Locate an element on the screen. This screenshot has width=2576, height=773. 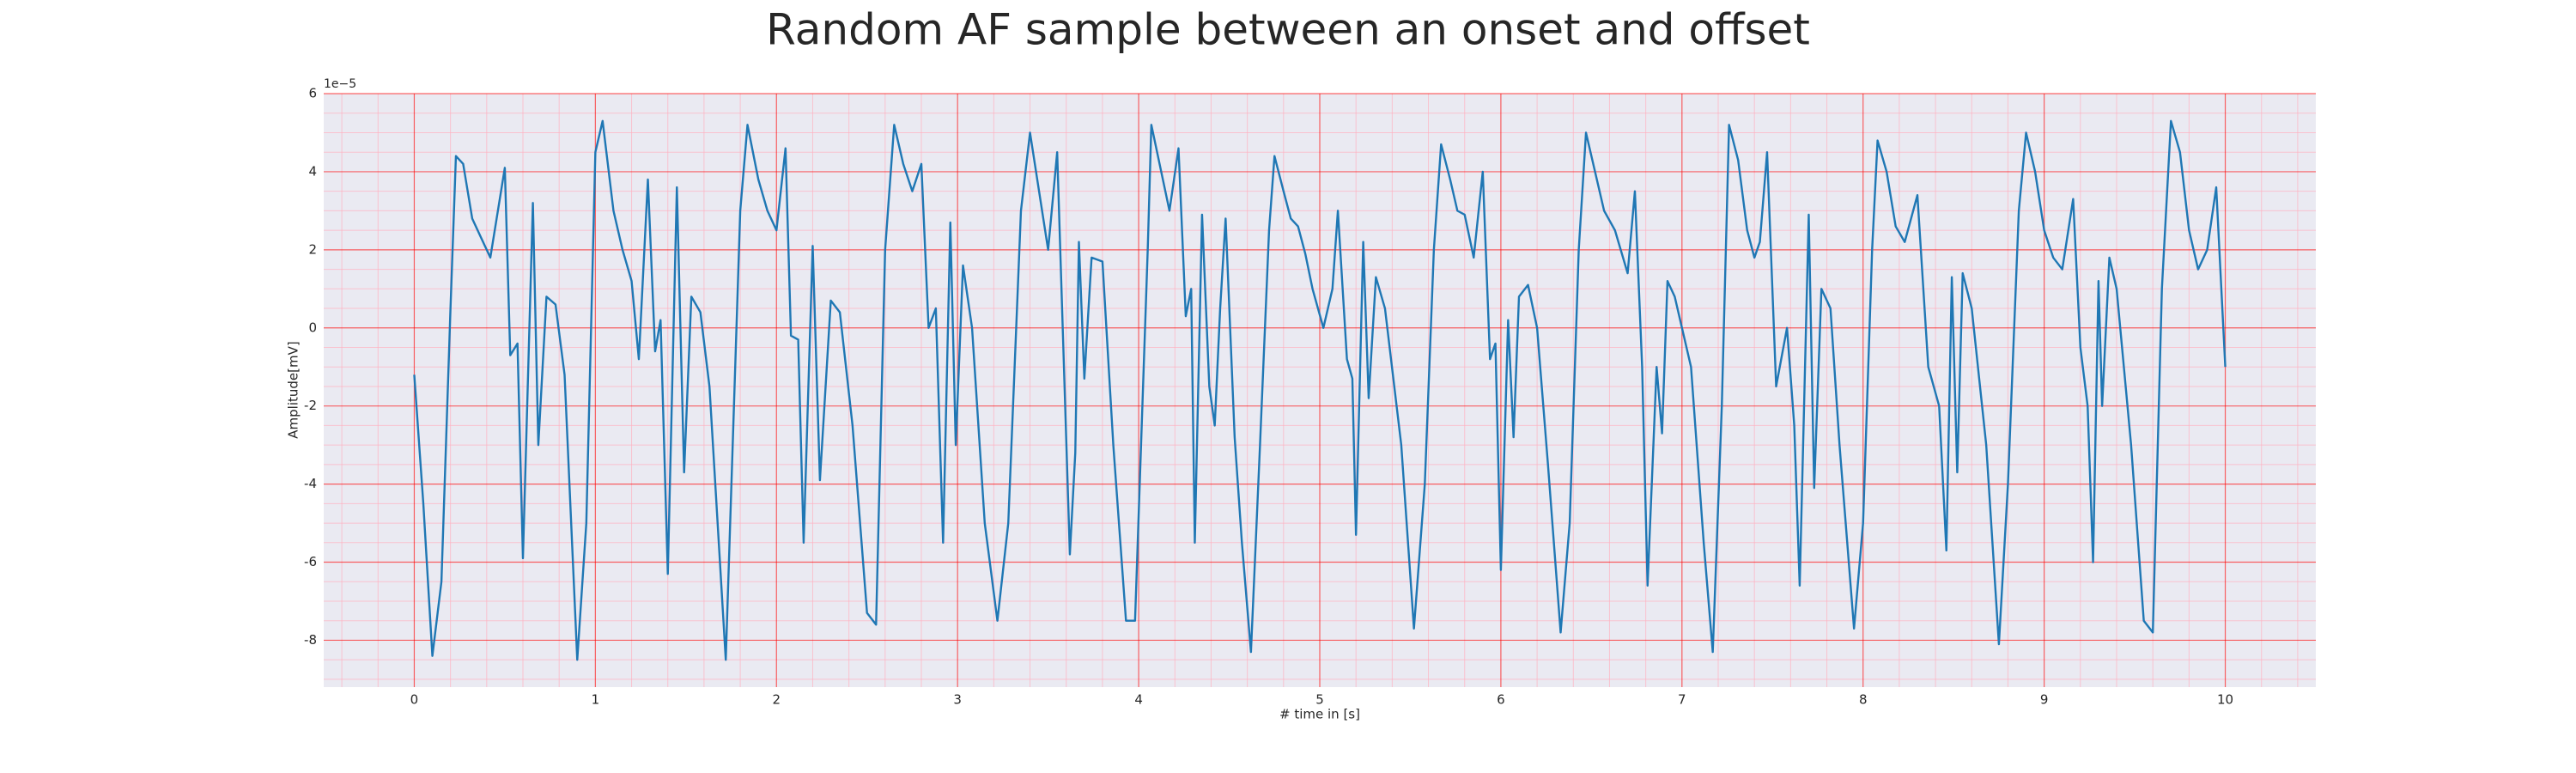
x-tick-label: 8 is located at coordinates (1864, 700).